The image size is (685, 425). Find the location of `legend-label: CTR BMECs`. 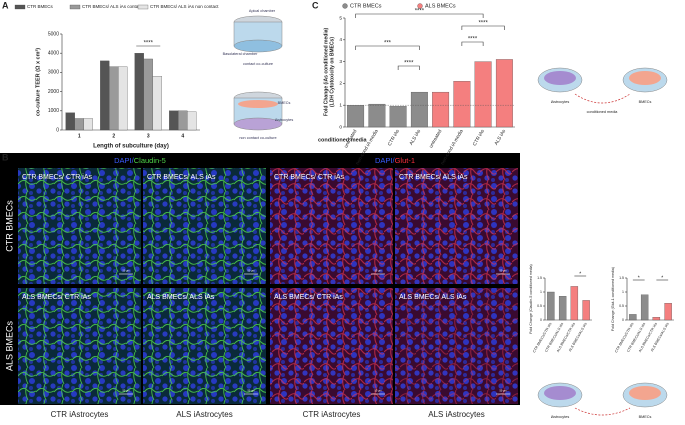

legend-label: CTR BMECs is located at coordinates (40, 6).